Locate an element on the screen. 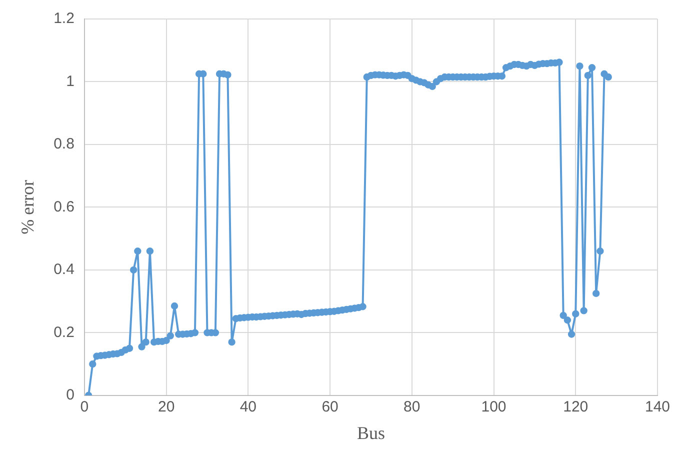 The height and width of the screenshot is (457, 673). x-tick-label: 20 is located at coordinates (166, 407).